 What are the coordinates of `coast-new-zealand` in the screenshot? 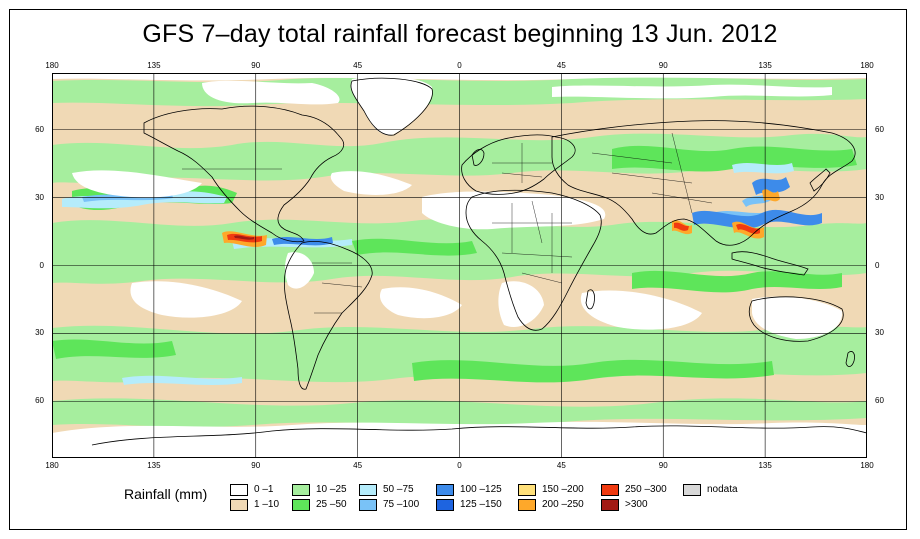 It's located at (850, 359).